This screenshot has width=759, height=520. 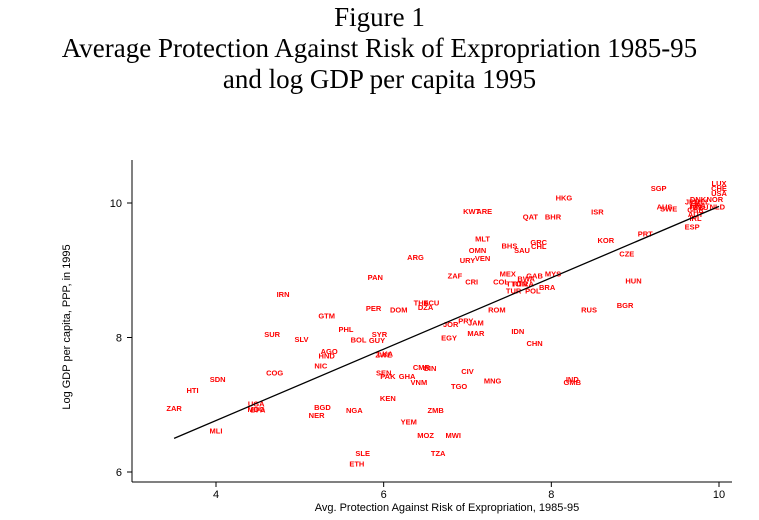 I want to click on data-point-label: PER, so click(x=374, y=308).